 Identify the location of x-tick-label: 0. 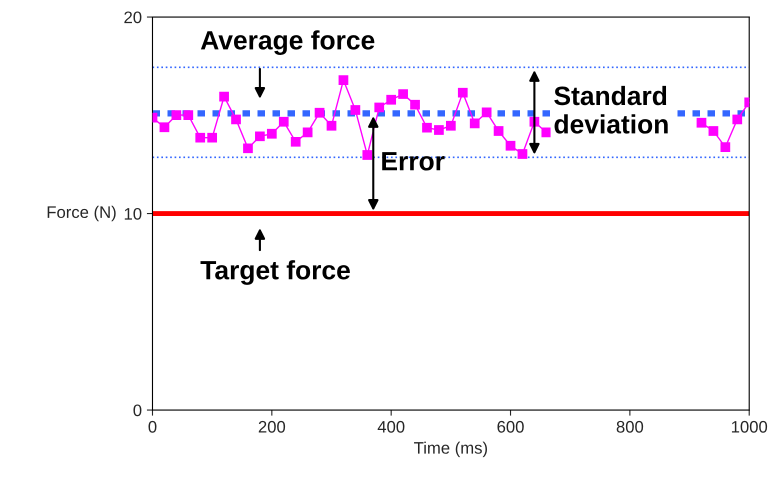
(152, 426).